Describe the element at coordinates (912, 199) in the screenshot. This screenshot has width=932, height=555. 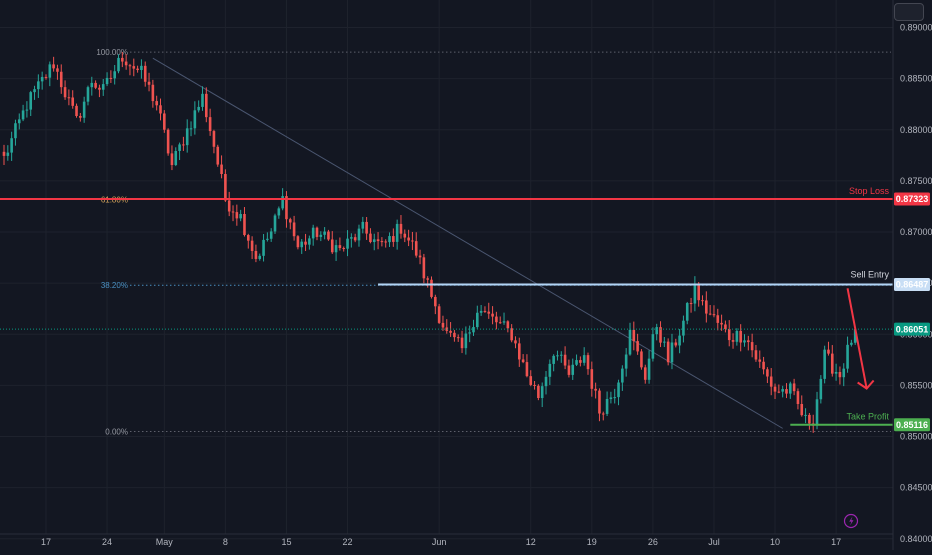
I see `stop-loss-price-tag: 0.87323` at that location.